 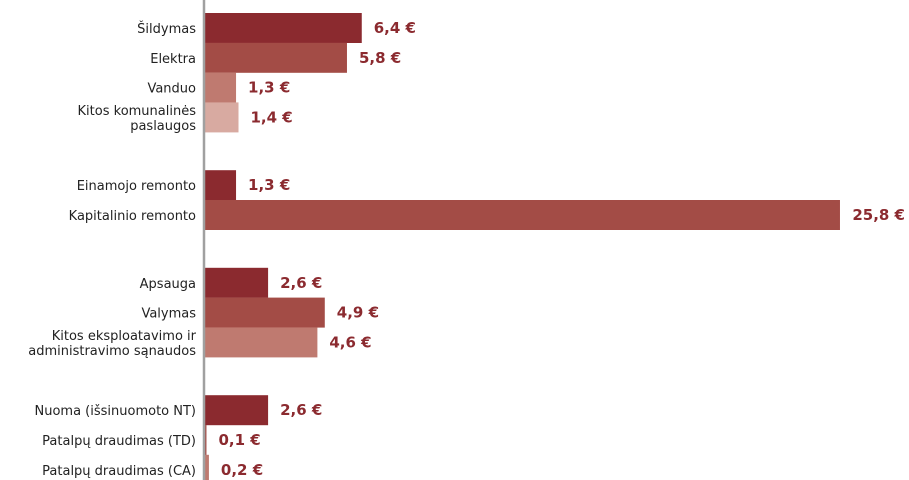 I want to click on category-label-line: paslaugos, so click(x=163, y=126).